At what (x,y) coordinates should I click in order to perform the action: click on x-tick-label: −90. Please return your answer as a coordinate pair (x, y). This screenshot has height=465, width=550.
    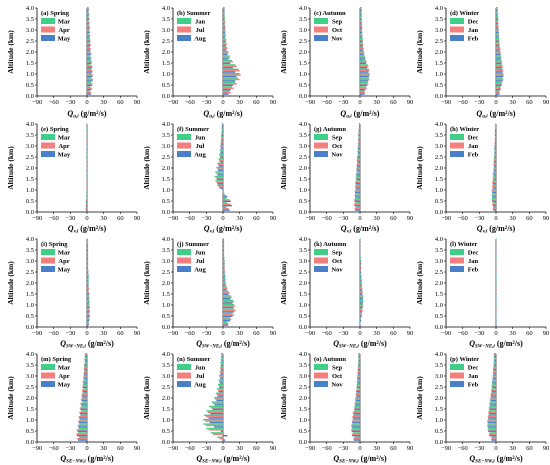
    Looking at the image, I should click on (37, 448).